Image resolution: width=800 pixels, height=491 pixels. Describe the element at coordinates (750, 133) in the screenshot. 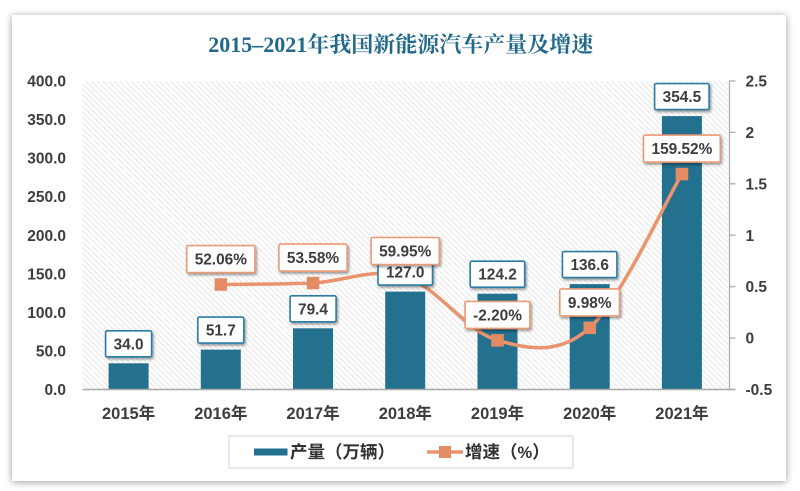

I see `svg-text: 2` at that location.